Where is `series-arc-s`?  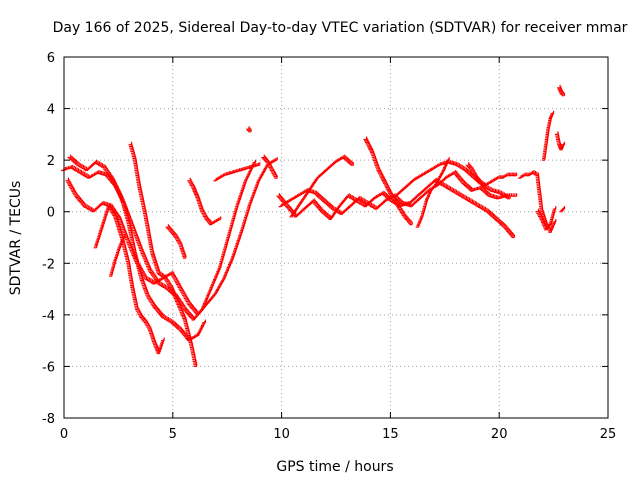 series-arc-s is located at coordinates (546, 218).